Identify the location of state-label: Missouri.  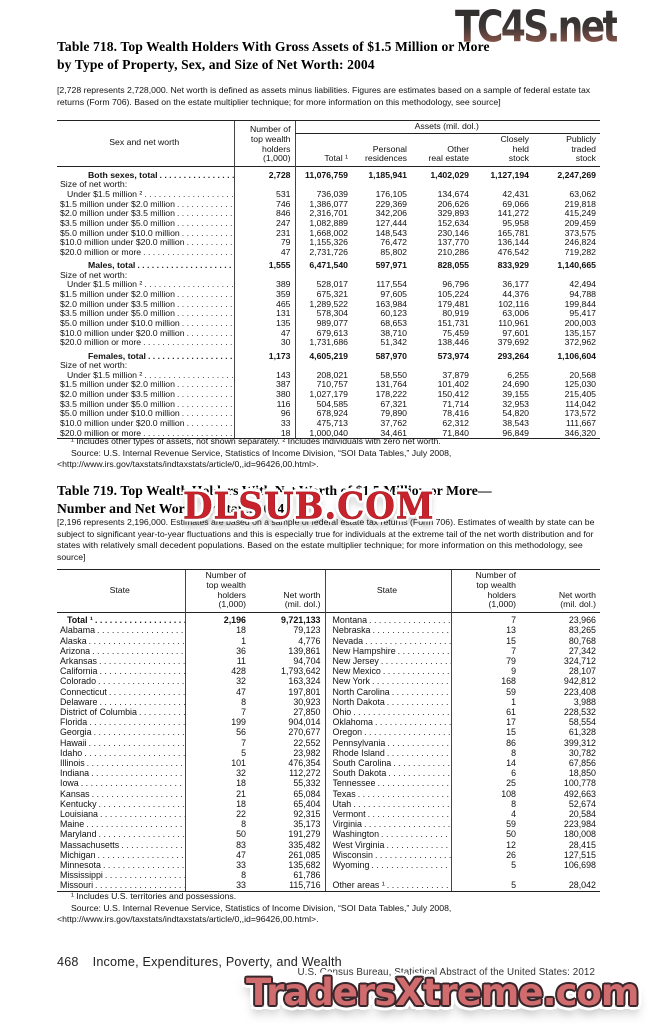
(77, 885).